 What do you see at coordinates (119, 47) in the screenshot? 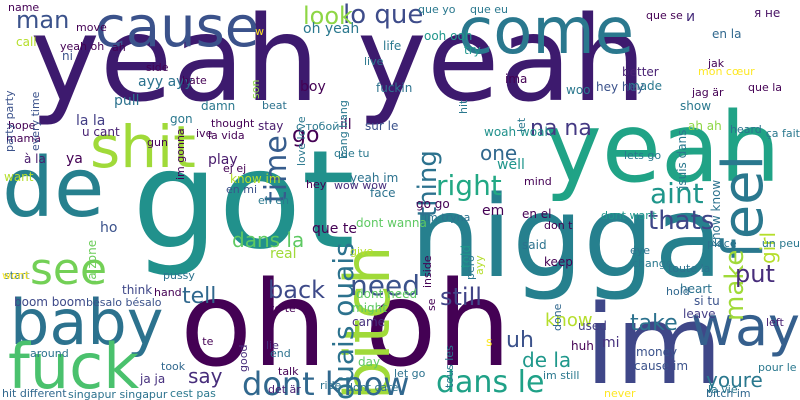
I see `word: ah` at bounding box center [119, 47].